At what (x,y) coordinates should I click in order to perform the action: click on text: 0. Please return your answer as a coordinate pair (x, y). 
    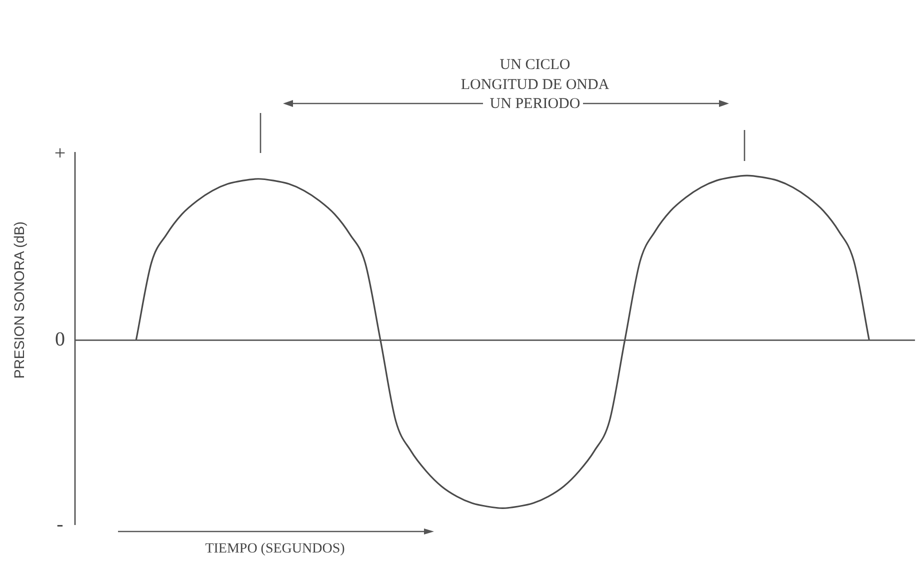
    Looking at the image, I should click on (60, 339).